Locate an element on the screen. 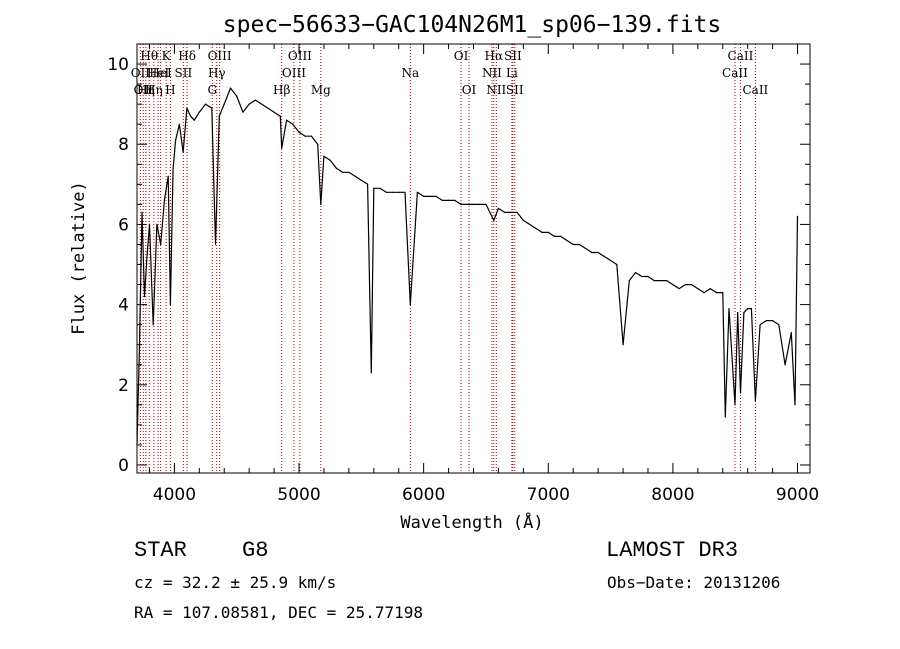 This screenshot has height=649, width=900. spectral-line-label: Hη is located at coordinates (154, 90).